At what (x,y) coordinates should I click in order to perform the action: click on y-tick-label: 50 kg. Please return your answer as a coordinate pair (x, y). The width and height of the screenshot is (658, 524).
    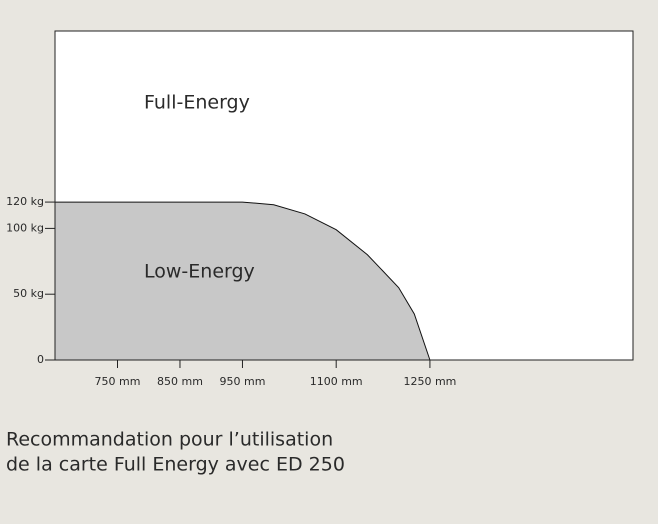
    Looking at the image, I should click on (28, 293).